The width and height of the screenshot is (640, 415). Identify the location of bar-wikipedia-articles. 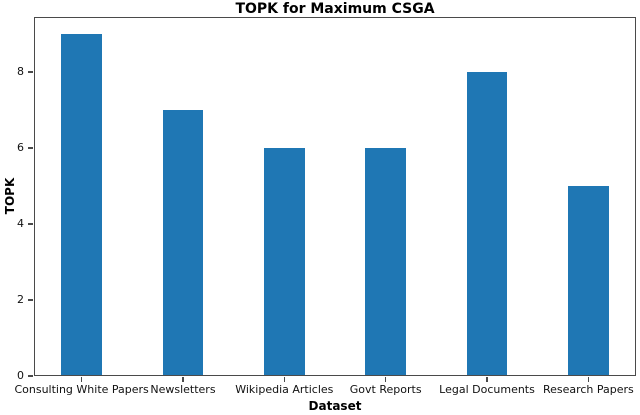
(284, 261).